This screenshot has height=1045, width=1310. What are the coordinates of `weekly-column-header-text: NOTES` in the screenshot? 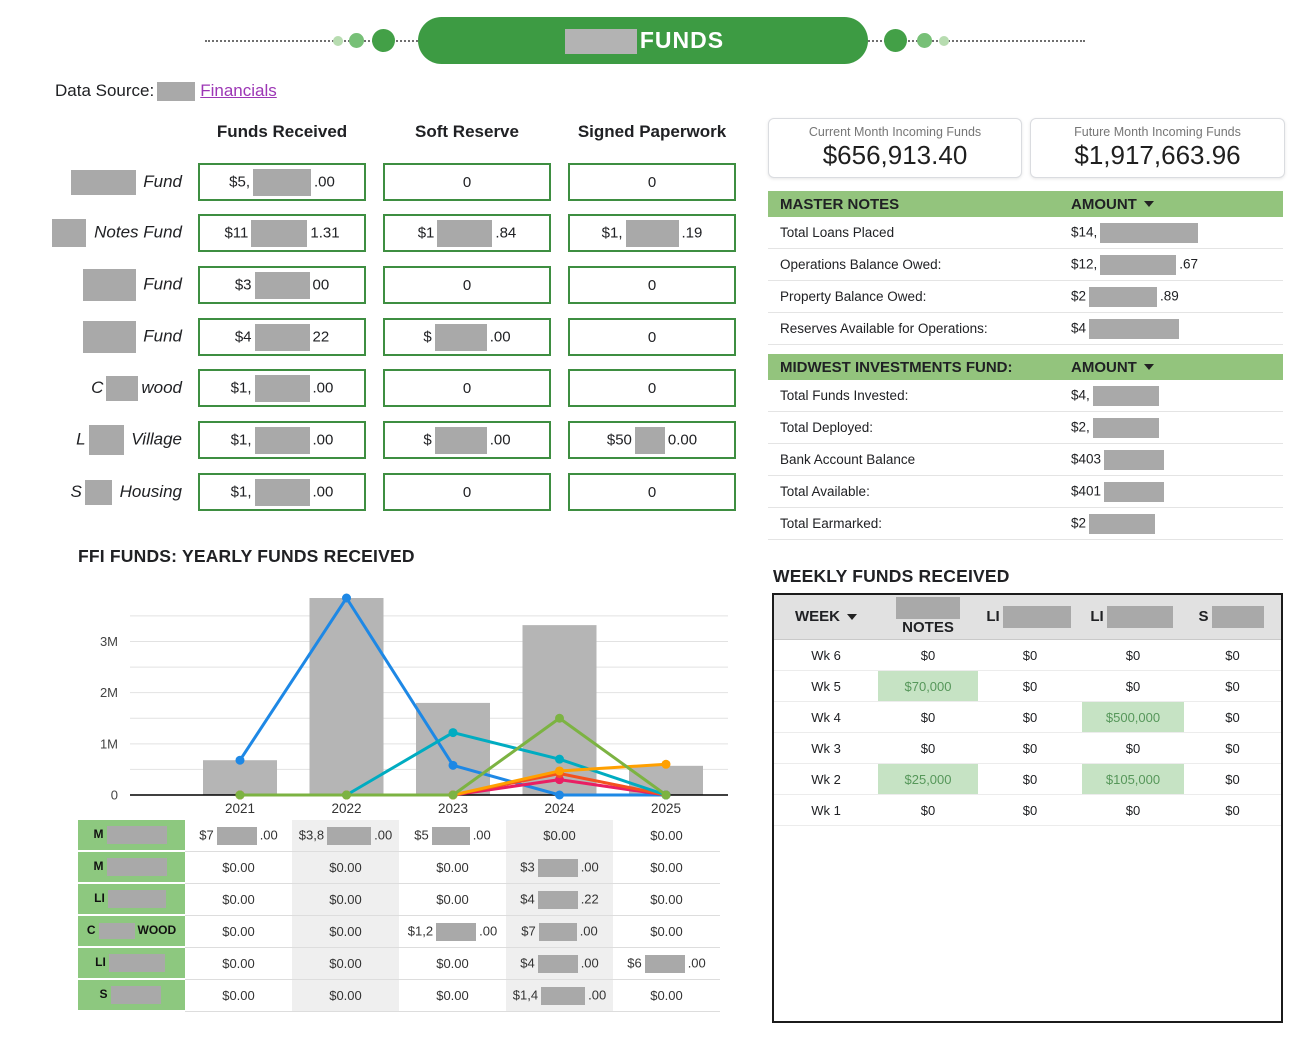 It's located at (928, 617).